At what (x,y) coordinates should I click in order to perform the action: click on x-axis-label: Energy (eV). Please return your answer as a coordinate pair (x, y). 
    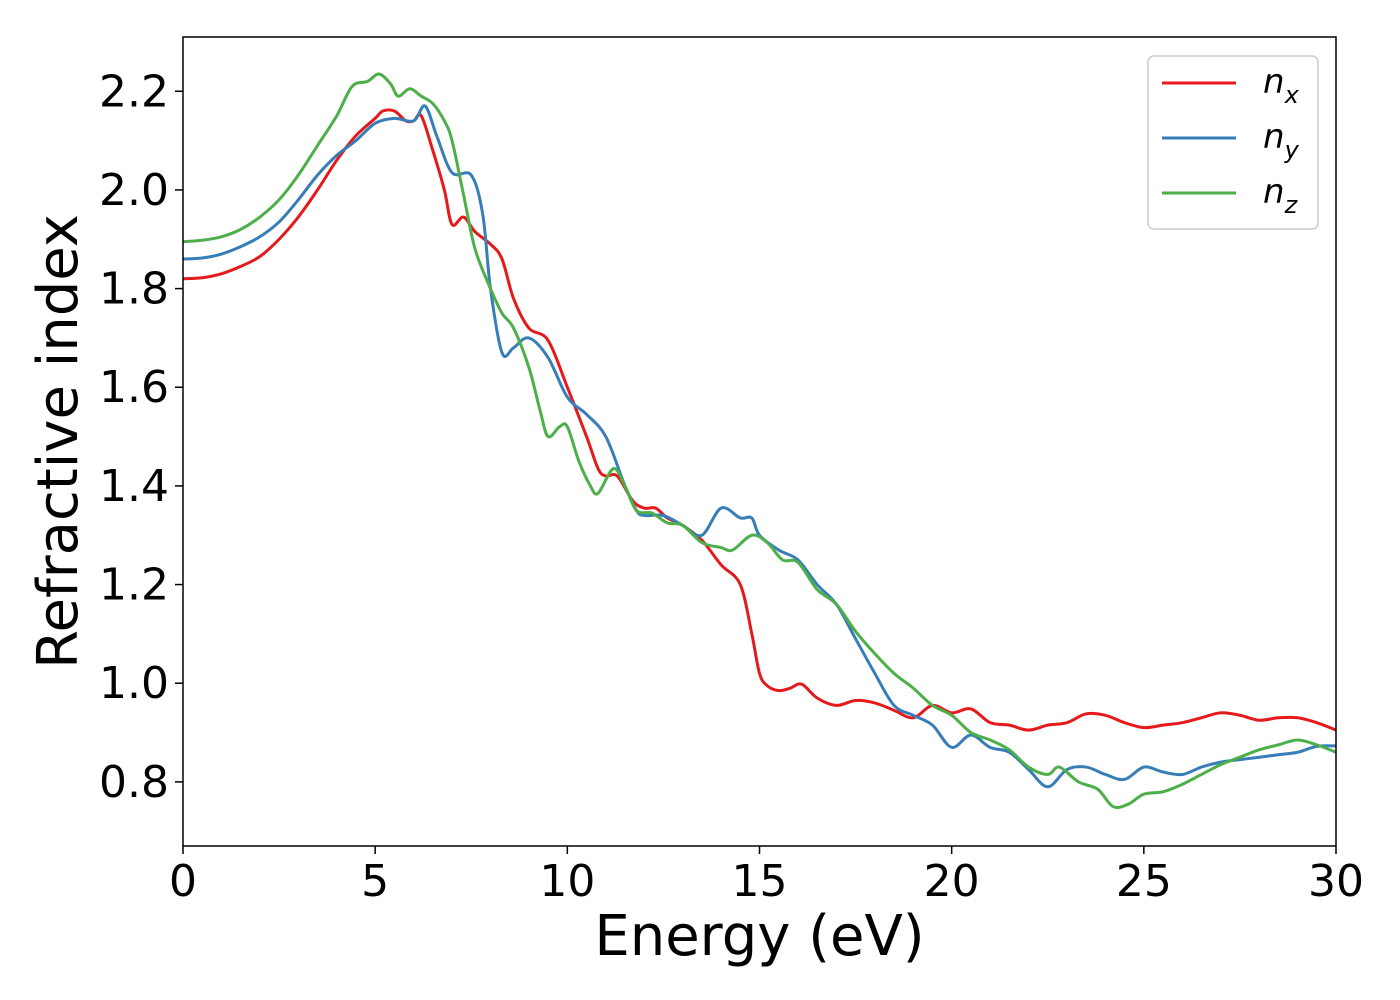
    Looking at the image, I should click on (759, 936).